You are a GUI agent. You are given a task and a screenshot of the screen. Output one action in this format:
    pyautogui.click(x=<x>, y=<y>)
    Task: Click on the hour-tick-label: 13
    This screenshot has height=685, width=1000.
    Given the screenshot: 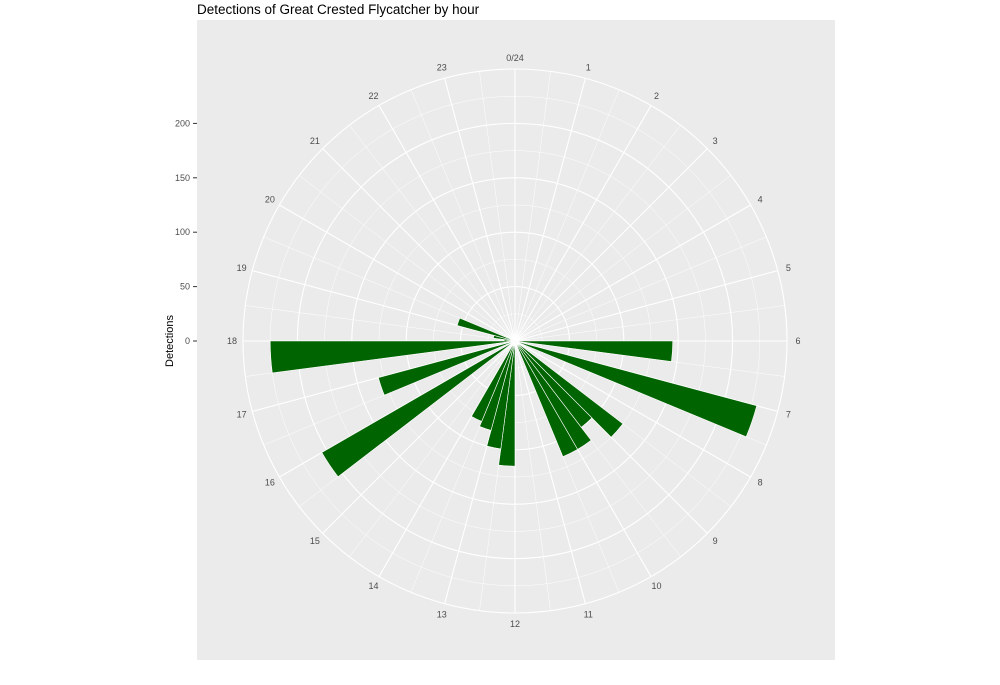 What is the action you would take?
    pyautogui.click(x=442, y=614)
    